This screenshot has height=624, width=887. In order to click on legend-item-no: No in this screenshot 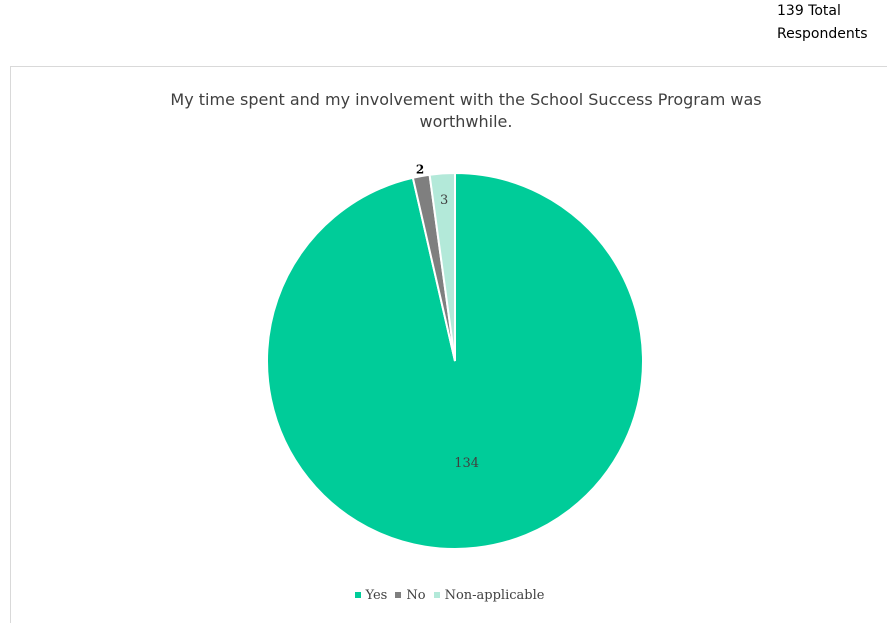, I will do `click(410, 595)`.